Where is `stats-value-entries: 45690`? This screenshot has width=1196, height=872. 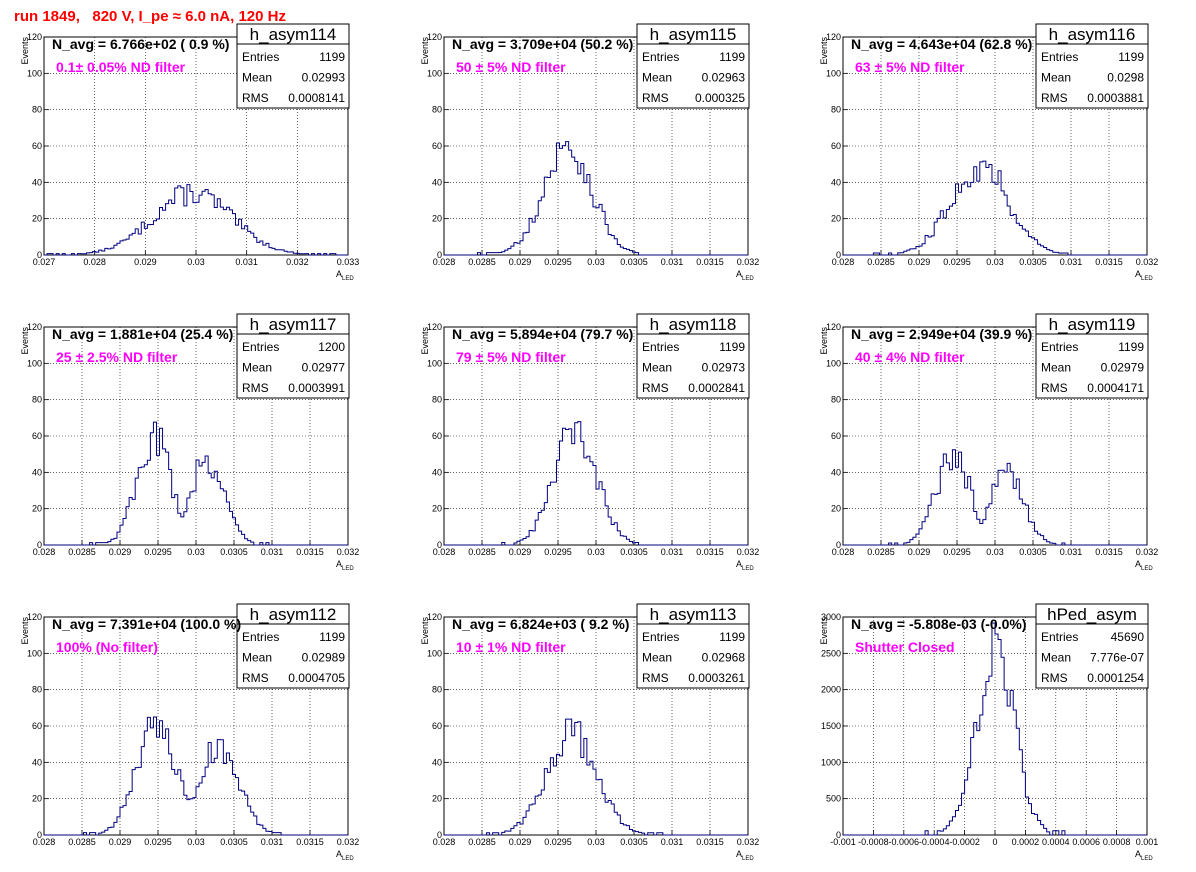
stats-value-entries: 45690 is located at coordinates (1128, 637).